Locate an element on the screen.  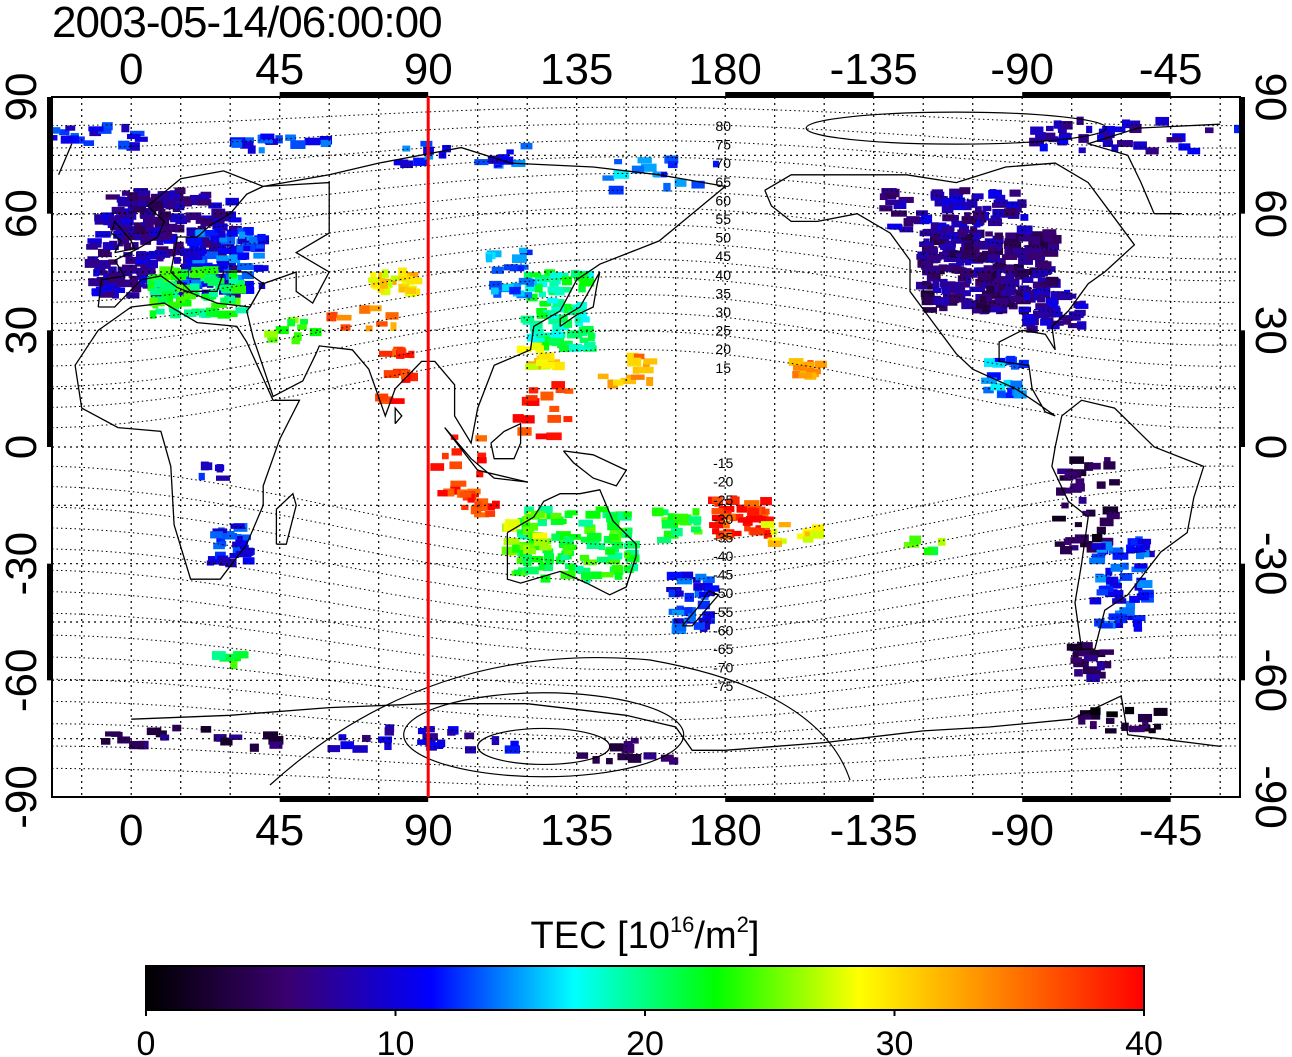
top-lon-label: -90 is located at coordinates (1022, 69).